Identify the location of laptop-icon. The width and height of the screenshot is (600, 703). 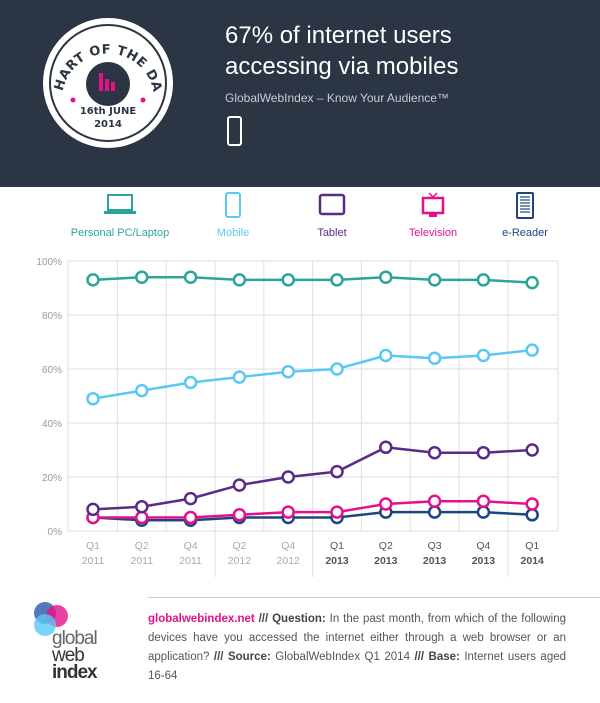
(120, 204).